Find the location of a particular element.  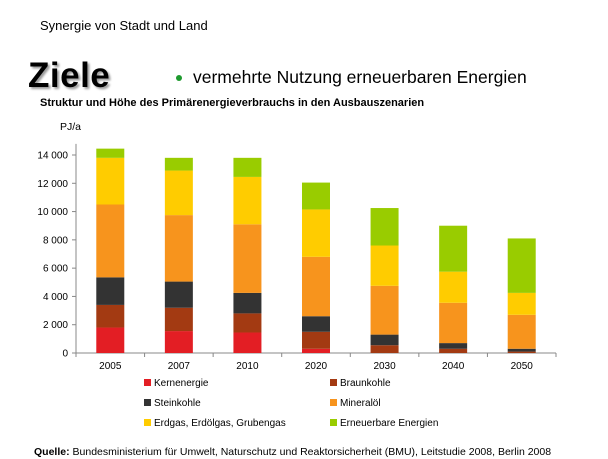

bullet-text: vermehrte Nutzung erneuerbaren Energien is located at coordinates (360, 77).